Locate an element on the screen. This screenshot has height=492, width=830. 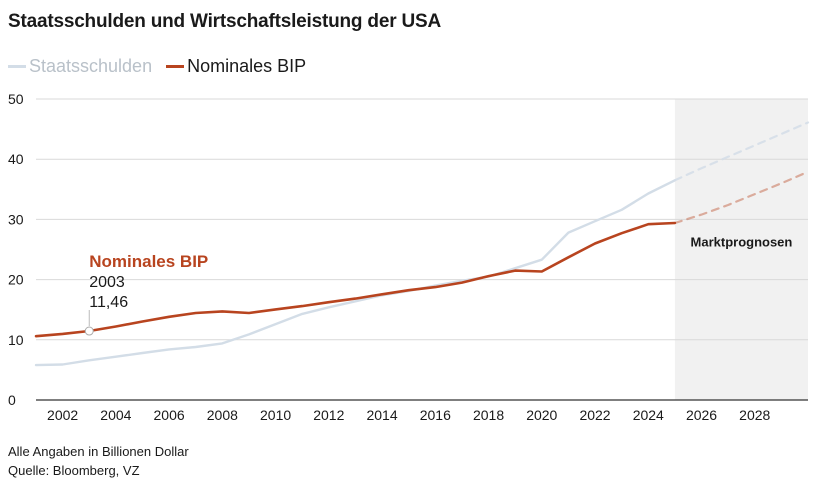
x-tick-label: 2016 is located at coordinates (435, 415).